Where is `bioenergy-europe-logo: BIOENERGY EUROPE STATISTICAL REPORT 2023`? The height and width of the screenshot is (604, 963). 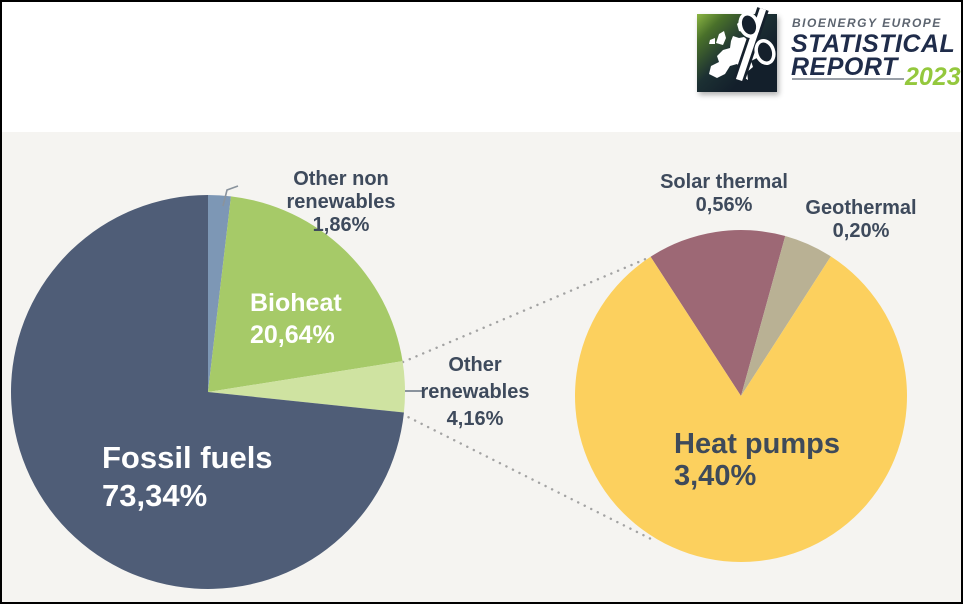 bioenergy-europe-logo: BIOENERGY EUROPE STATISTICAL REPORT 2023 is located at coordinates (829, 61).